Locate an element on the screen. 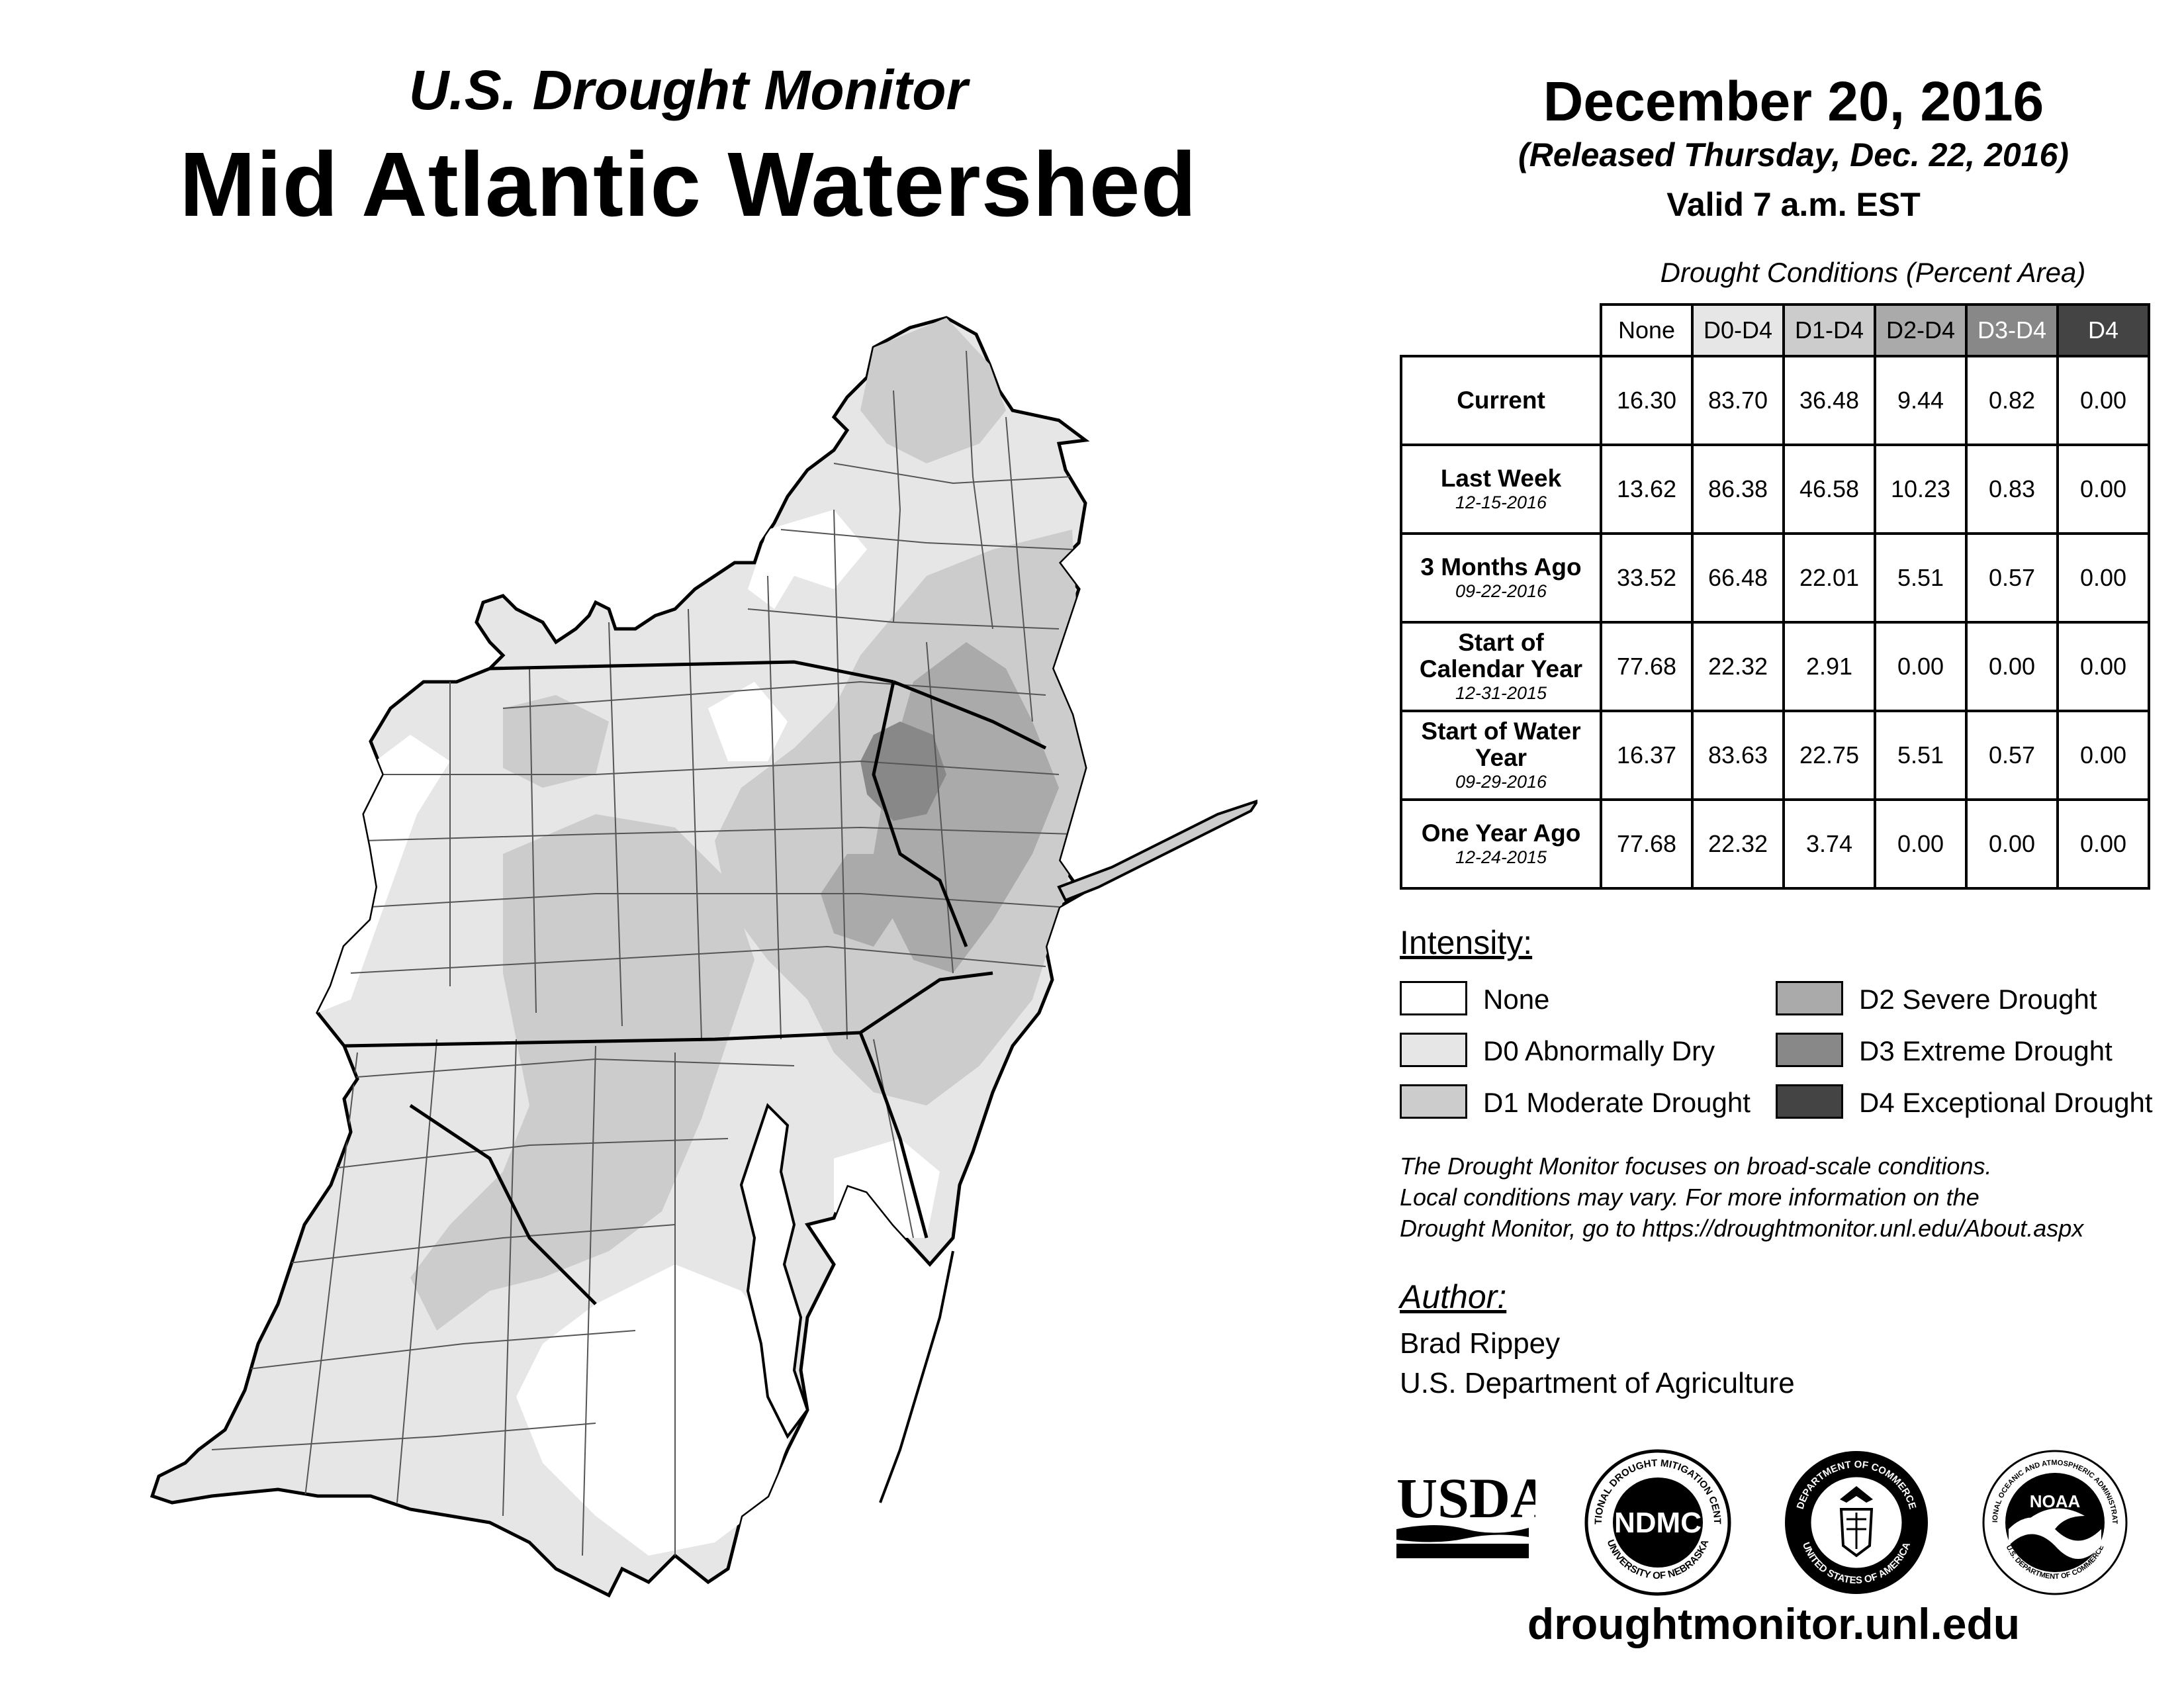 This screenshot has width=2184, height=1688. table-corner is located at coordinates (1501, 331).